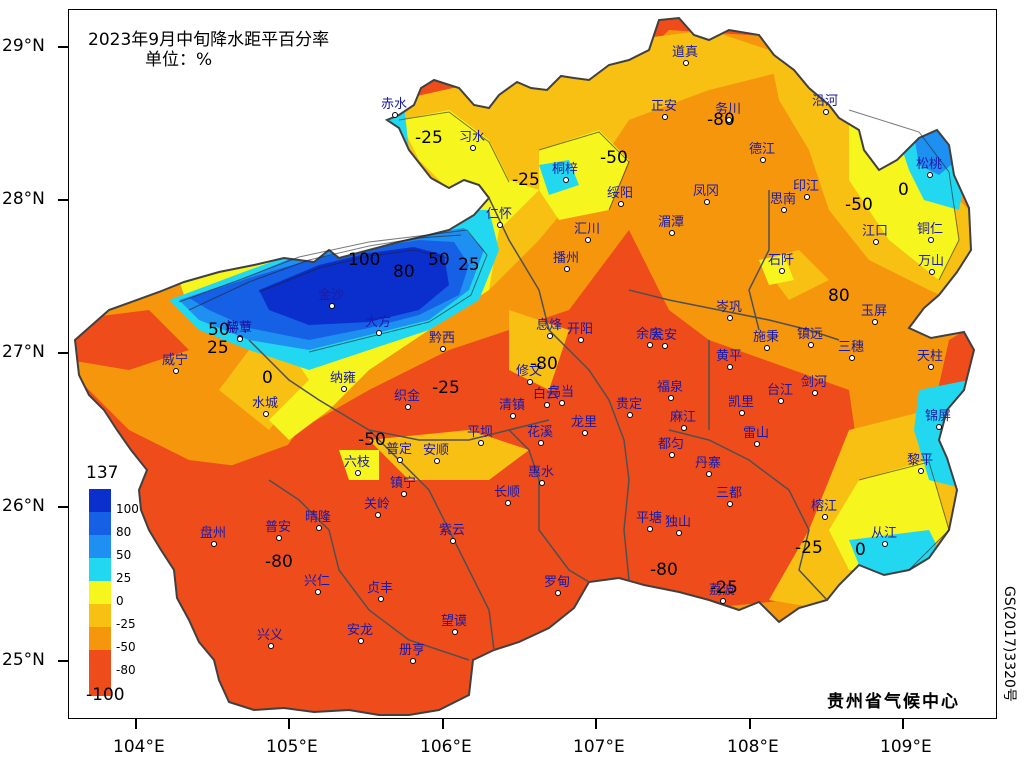 Image resolution: width=1024 pixels, height=764 pixels. What do you see at coordinates (102, 473) in the screenshot?
I see `legend-max: 137` at bounding box center [102, 473].